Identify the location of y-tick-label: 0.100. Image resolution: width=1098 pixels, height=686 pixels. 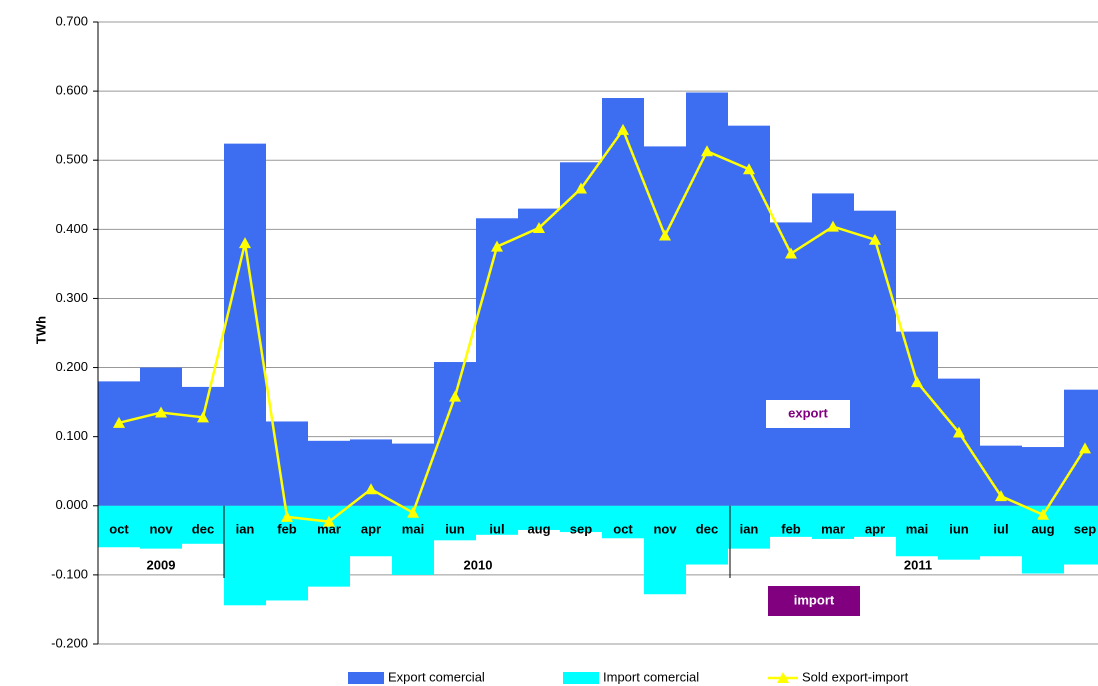
(71, 435).